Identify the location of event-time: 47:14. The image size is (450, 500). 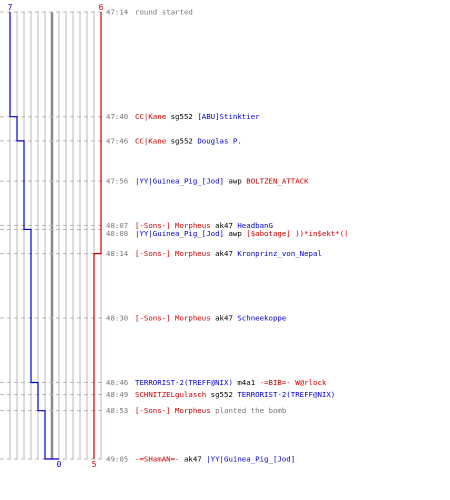
(117, 12).